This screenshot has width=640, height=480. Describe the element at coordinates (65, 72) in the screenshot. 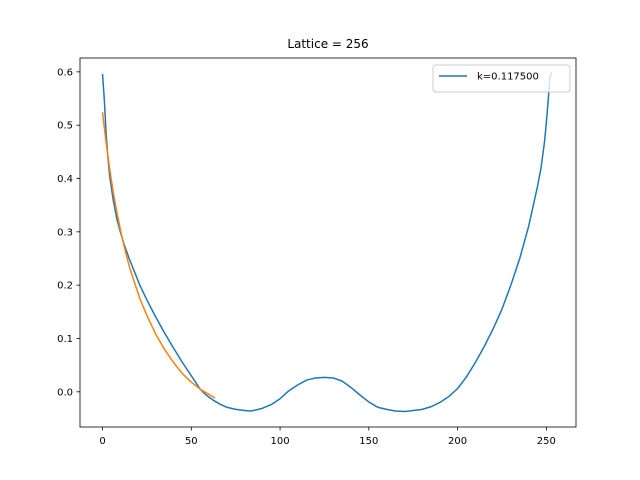

I see `y-tick-label: 0.6` at that location.